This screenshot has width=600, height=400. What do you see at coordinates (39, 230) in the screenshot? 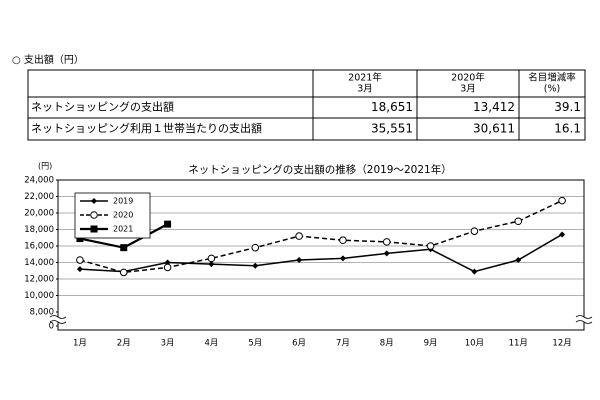
I see `y-tick-label: 18,000` at bounding box center [39, 230].